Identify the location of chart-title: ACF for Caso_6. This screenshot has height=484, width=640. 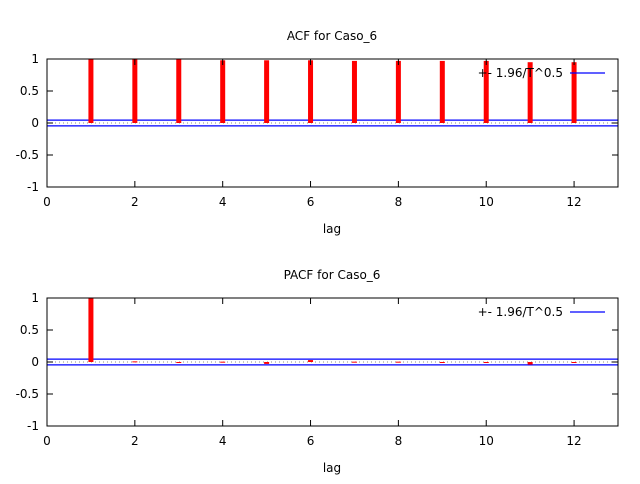
(332, 36).